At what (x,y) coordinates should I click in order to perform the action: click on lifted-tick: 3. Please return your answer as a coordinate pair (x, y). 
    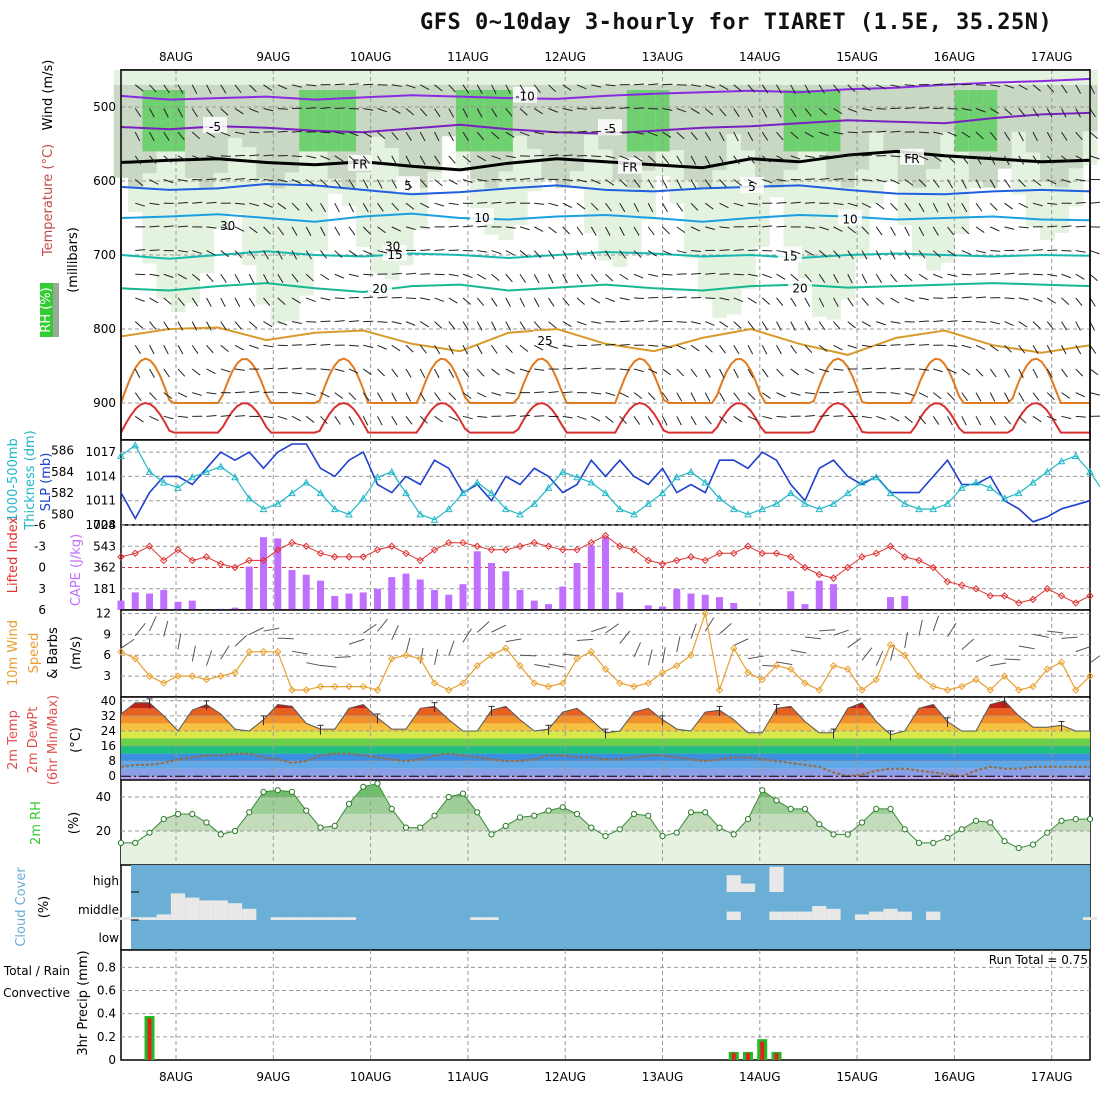
    Looking at the image, I should click on (42, 589).